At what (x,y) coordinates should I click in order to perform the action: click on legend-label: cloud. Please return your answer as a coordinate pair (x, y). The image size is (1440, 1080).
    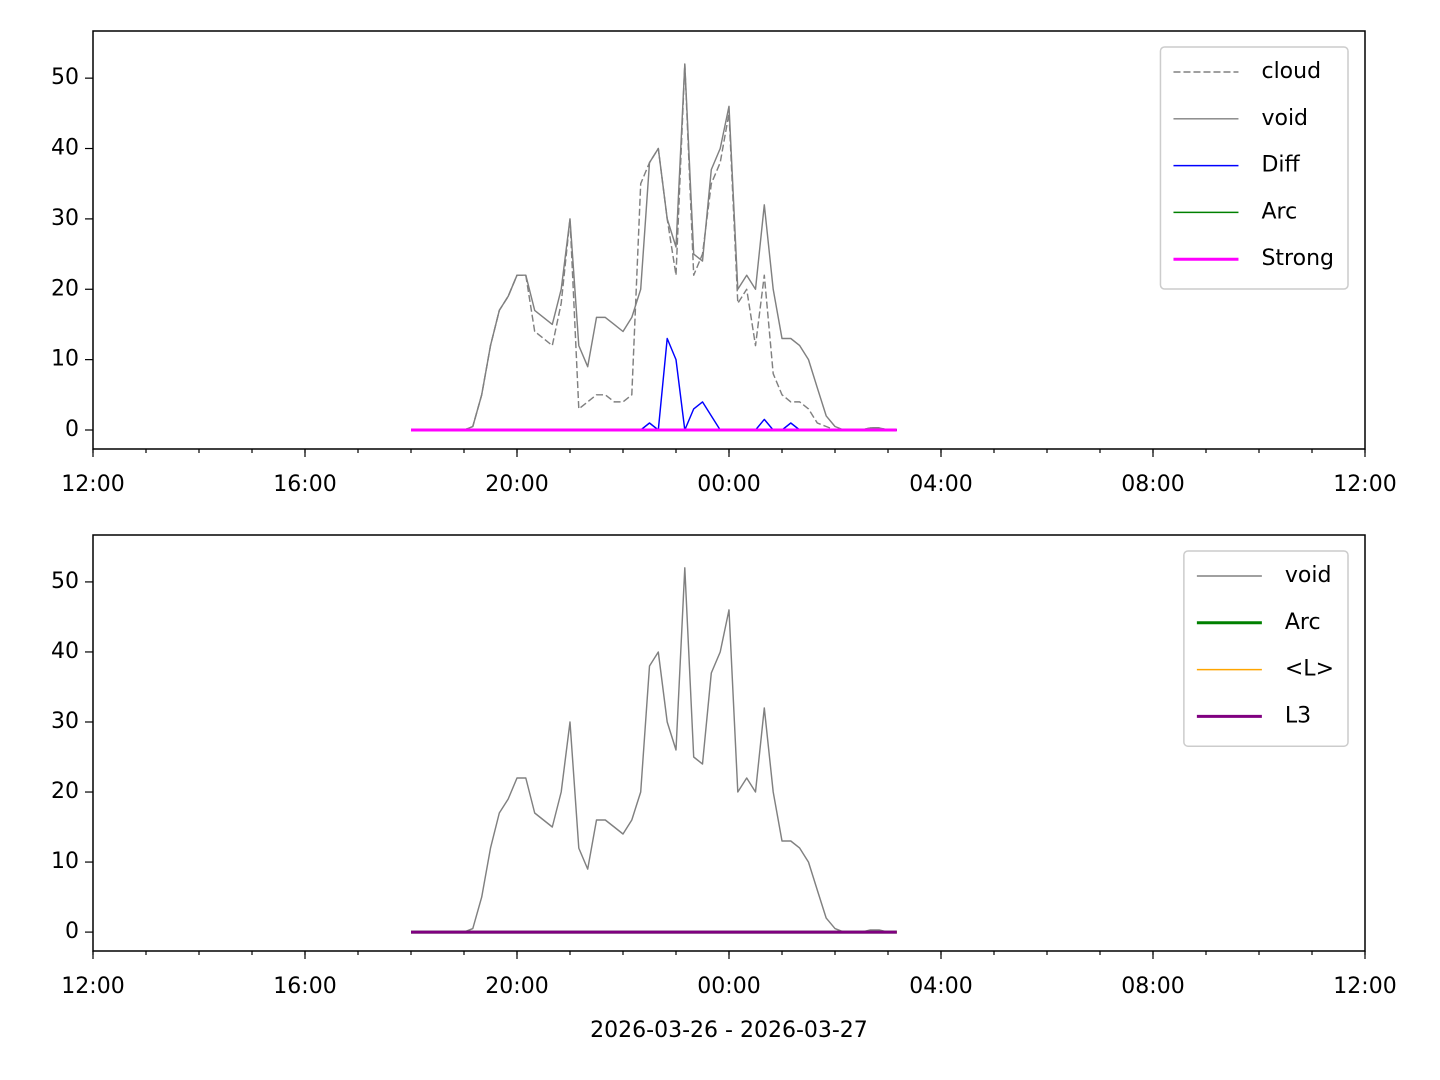
    Looking at the image, I should click on (1291, 71).